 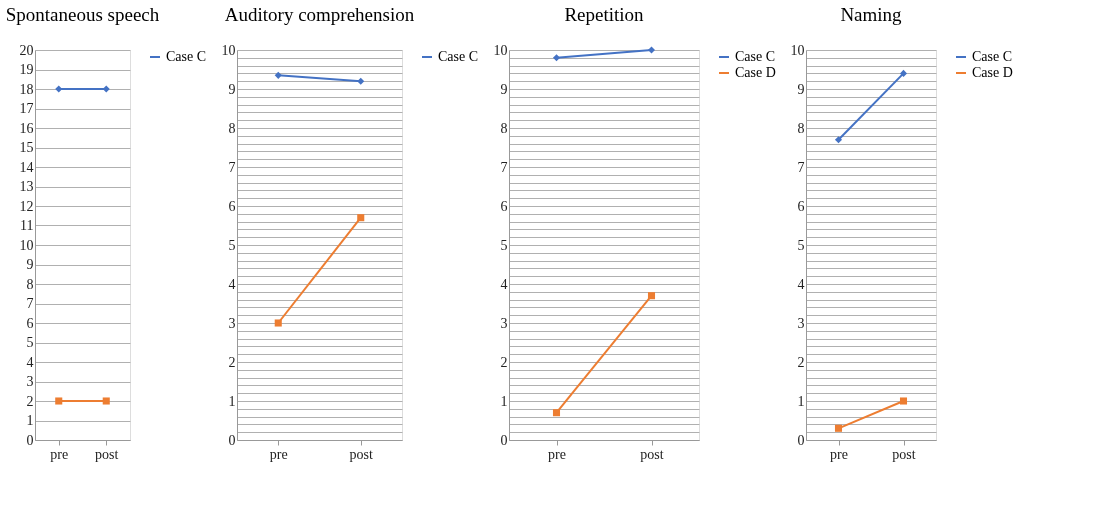 I want to click on y-tick-label: 15, so click(x=26, y=147).